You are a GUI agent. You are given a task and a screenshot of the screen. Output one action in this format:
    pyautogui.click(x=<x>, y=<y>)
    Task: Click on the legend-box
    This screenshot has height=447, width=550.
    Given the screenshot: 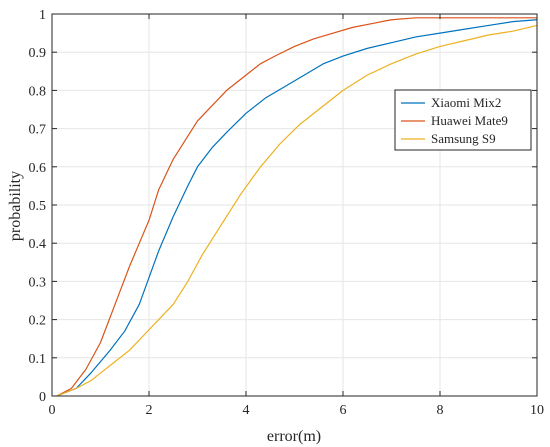 What is the action you would take?
    pyautogui.click(x=463, y=120)
    